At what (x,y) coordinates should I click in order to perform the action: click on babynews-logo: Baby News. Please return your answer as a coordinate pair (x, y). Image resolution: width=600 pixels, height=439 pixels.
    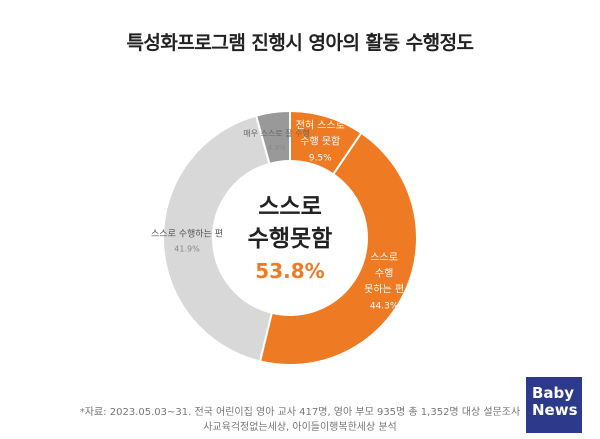
    Looking at the image, I should click on (554, 405).